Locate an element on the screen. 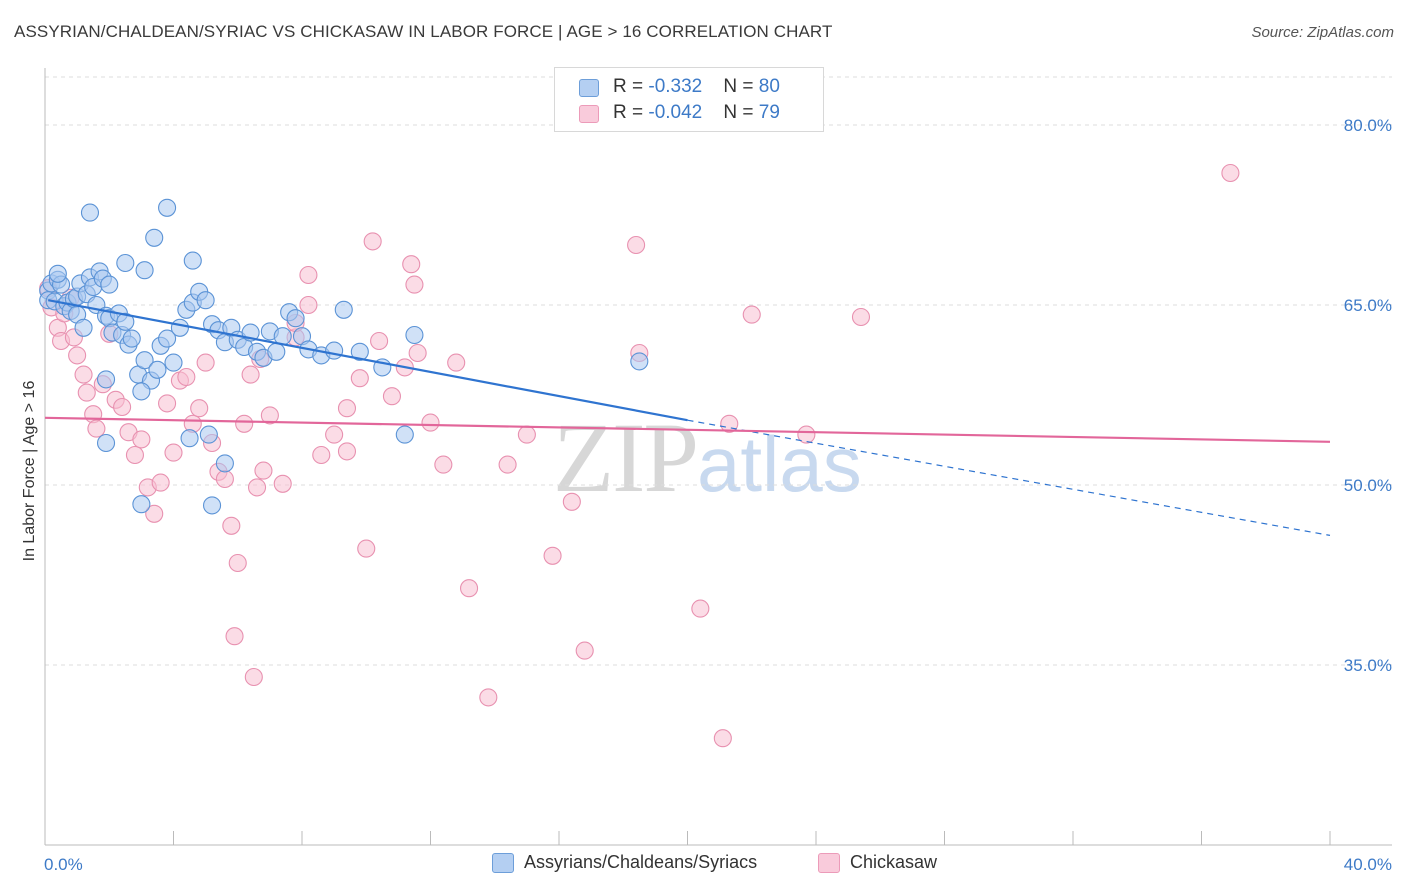 This screenshot has width=1406, height=892. y-axis-title: In Labor Force | Age > 16 is located at coordinates (29, 471).